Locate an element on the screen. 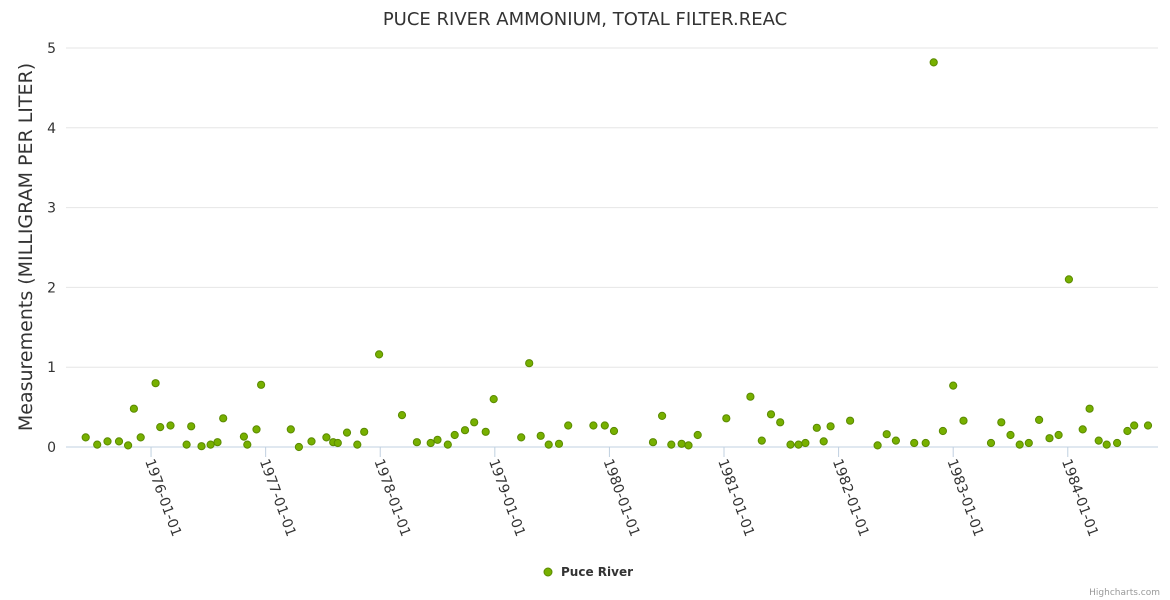 The height and width of the screenshot is (600, 1170). x-tick-label: 1979-01-01 is located at coordinates (506, 498).